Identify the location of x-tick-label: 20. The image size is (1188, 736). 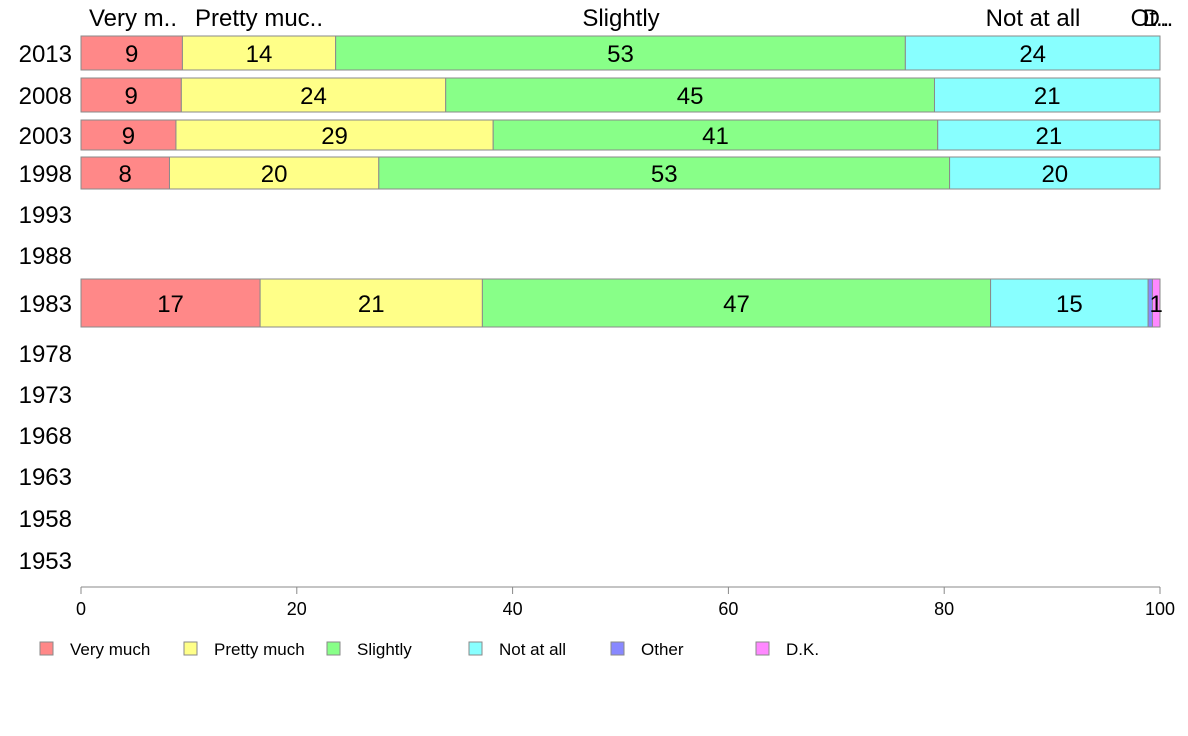
(297, 609).